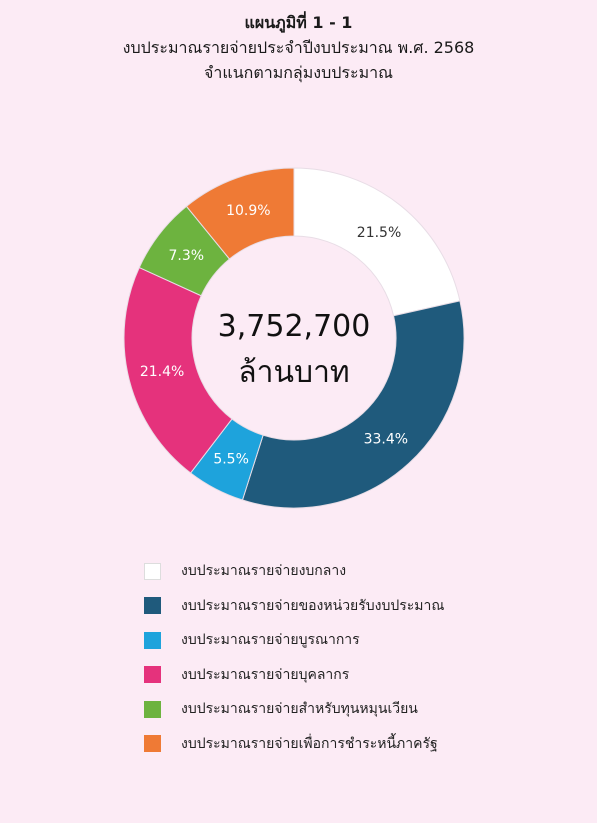 This screenshot has width=597, height=823. I want to click on legend-label: งบประมาณรายจ่ายบุคลากร, so click(265, 674).